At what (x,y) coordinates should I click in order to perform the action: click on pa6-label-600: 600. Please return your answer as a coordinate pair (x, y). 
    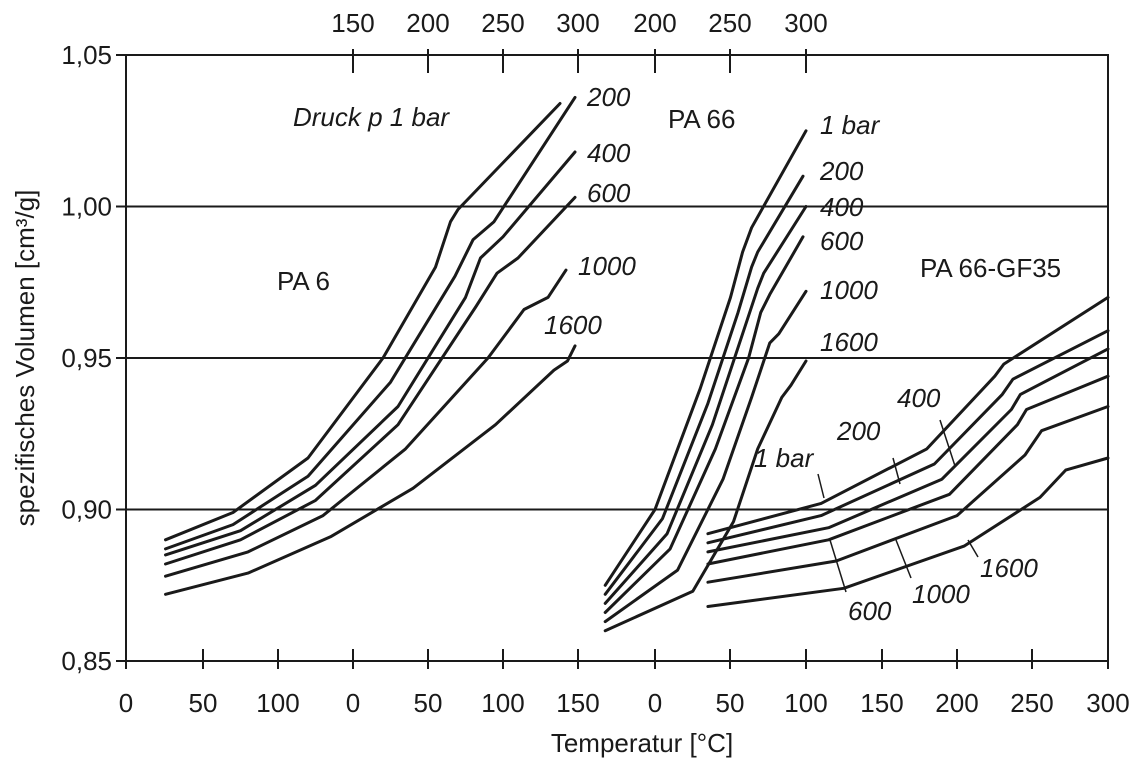
    Looking at the image, I should click on (609, 193).